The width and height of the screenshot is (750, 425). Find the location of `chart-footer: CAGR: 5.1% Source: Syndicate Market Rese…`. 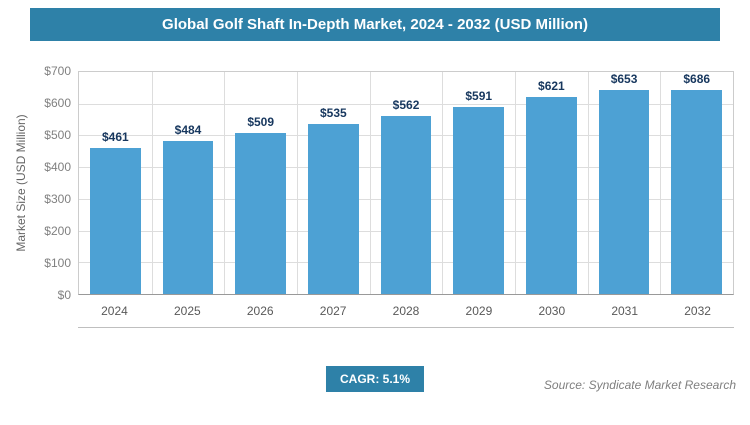

chart-footer: CAGR: 5.1% Source: Syndicate Market Rese… is located at coordinates (375, 382).